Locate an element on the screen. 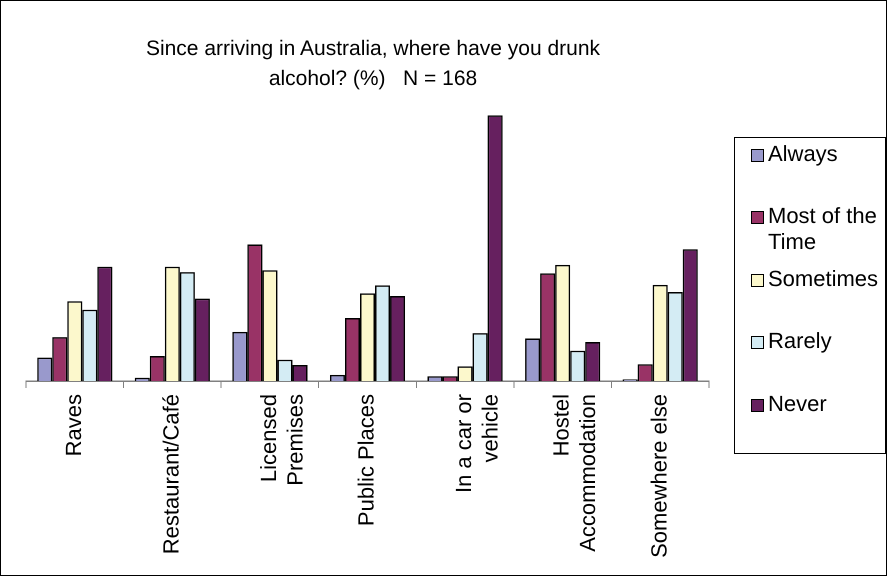 This screenshot has height=576, width=887. legend-label: Never is located at coordinates (797, 403).